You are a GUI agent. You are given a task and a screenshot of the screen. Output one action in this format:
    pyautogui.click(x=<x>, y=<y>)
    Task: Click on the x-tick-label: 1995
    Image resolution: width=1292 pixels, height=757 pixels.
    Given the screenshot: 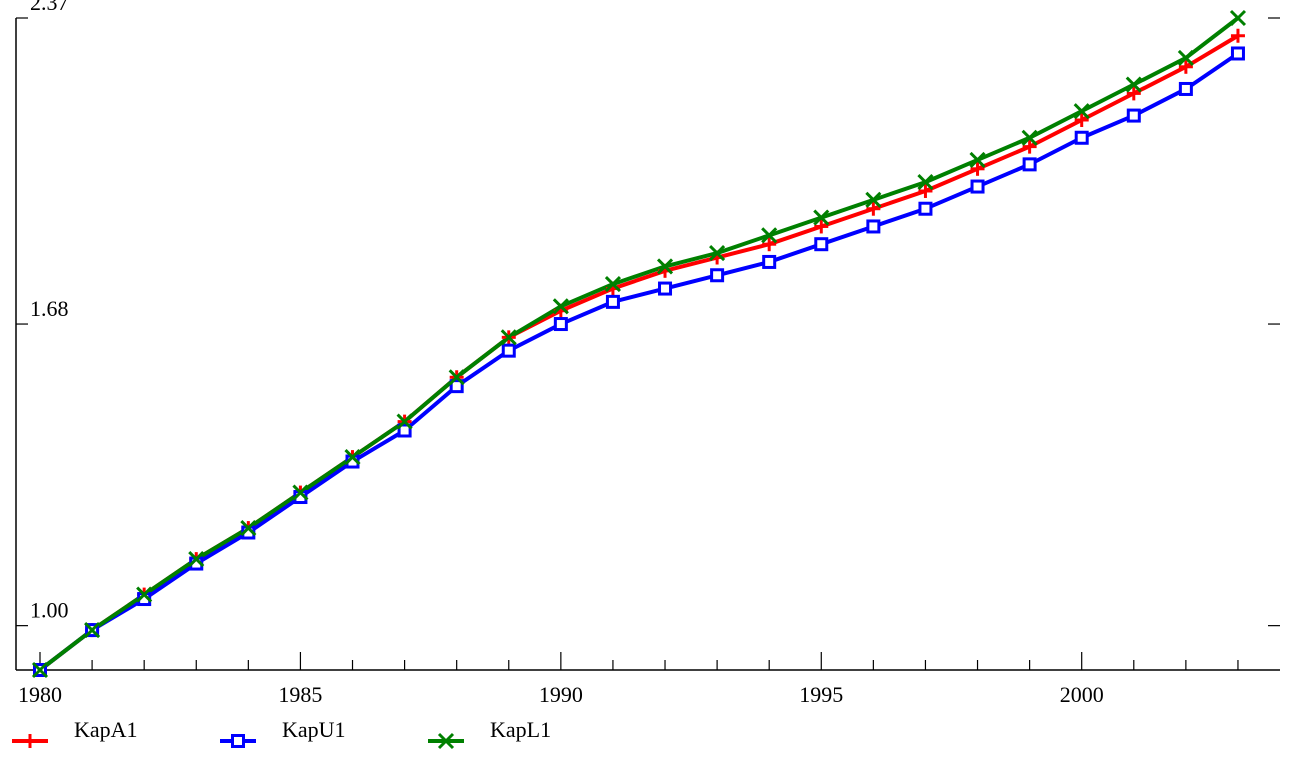 What is the action you would take?
    pyautogui.click(x=821, y=694)
    